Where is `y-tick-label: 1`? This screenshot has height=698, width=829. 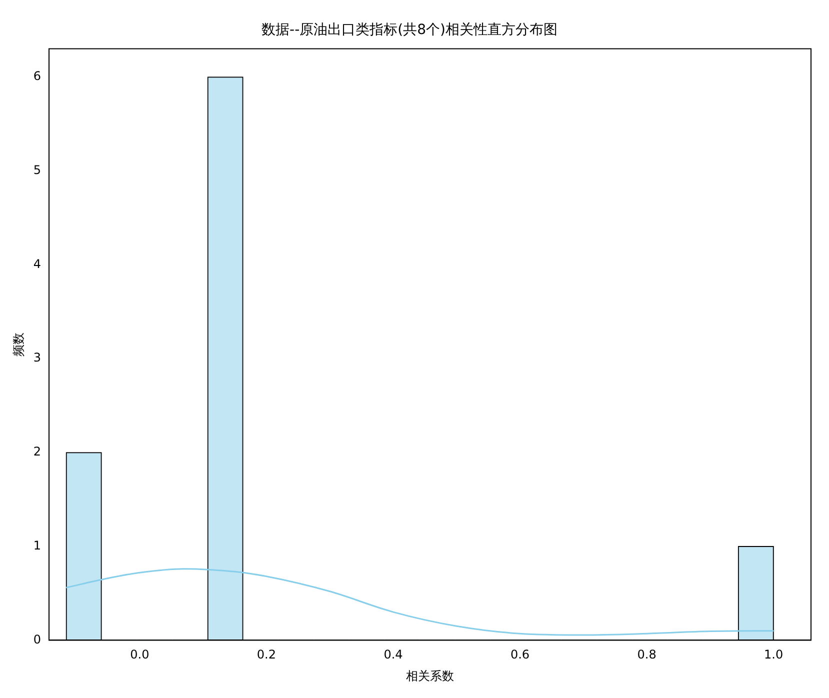
y-tick-label: 1 is located at coordinates (37, 545).